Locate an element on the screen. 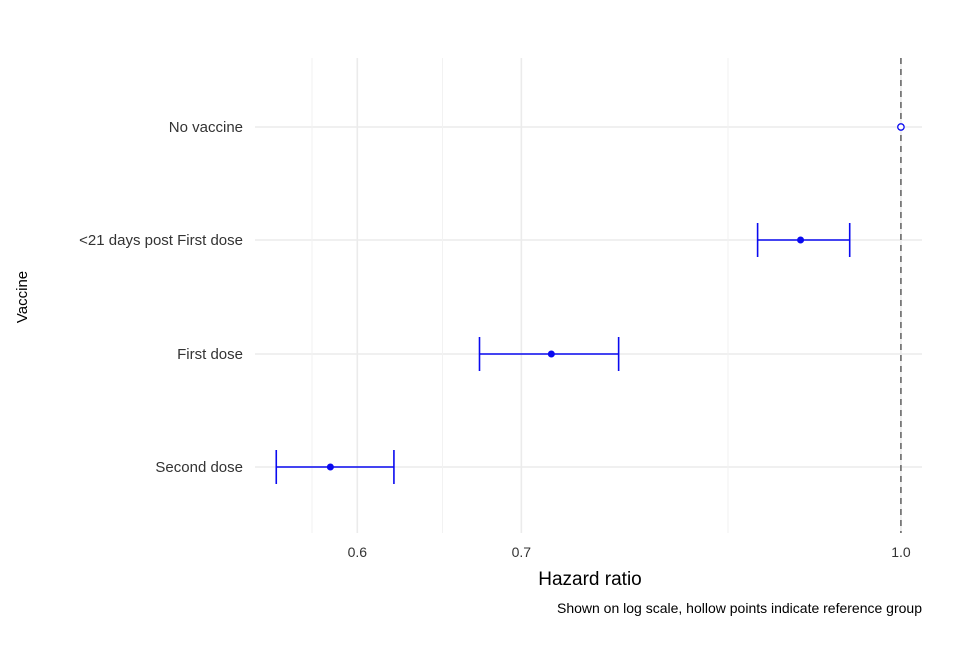 The height and width of the screenshot is (645, 960). x-tick-label: 1.0 is located at coordinates (901, 552).